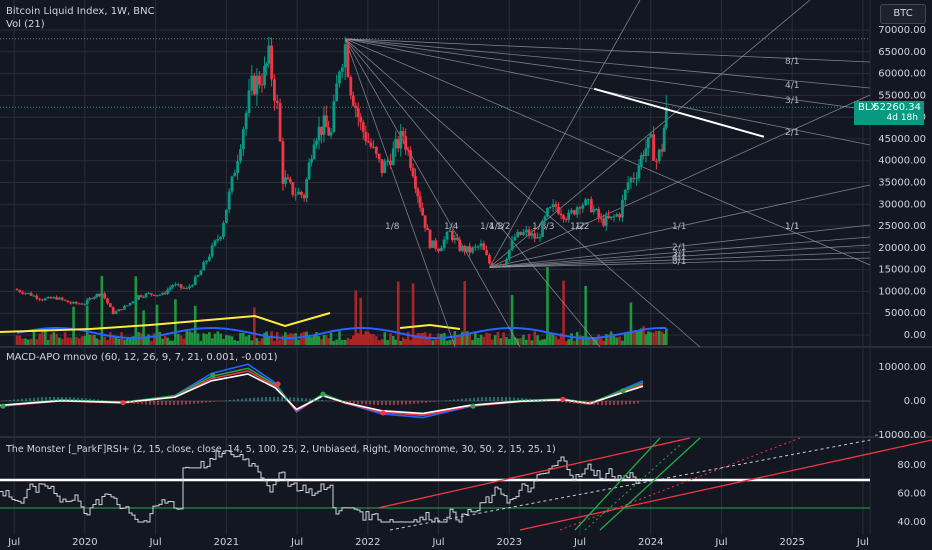  What do you see at coordinates (563, 399) in the screenshot?
I see `macd-cross-dot` at bounding box center [563, 399].